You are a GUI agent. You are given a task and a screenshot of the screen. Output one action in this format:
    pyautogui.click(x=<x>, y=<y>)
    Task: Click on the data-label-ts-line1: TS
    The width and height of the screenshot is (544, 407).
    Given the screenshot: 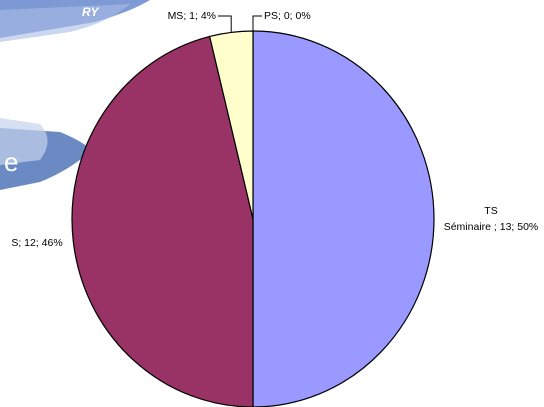 What is the action you would take?
    pyautogui.click(x=490, y=211)
    